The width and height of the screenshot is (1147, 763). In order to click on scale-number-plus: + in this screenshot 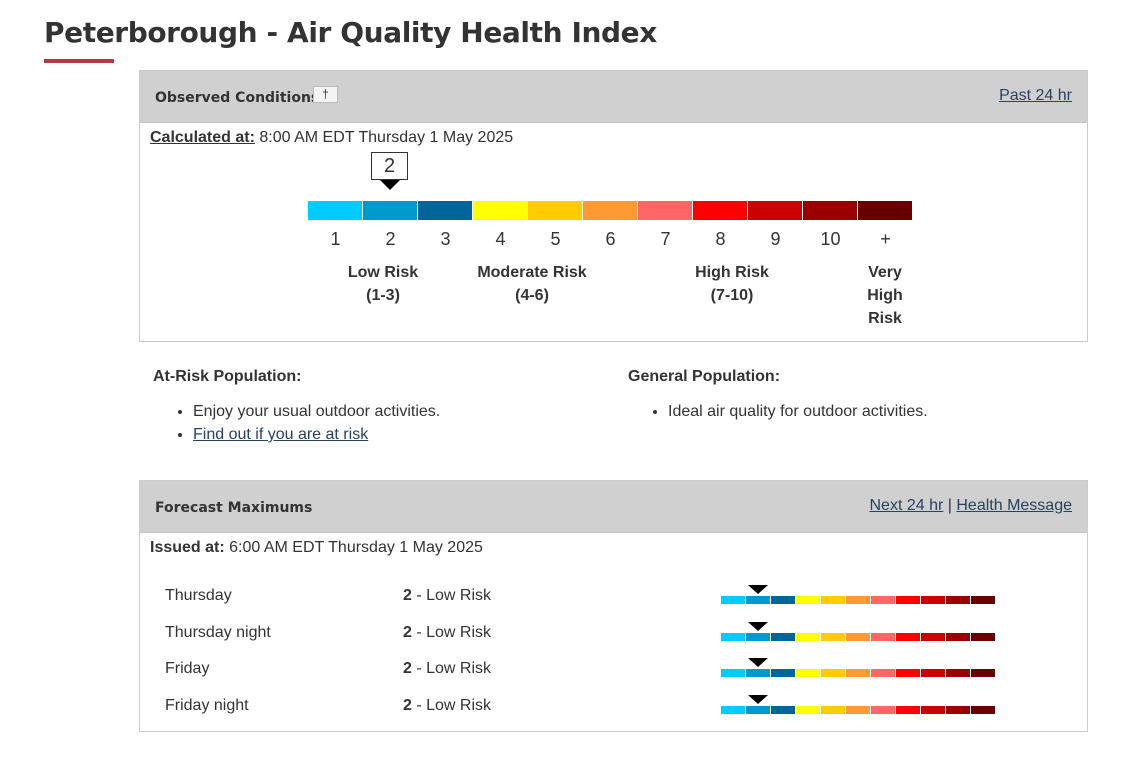, I will do `click(885, 239)`.